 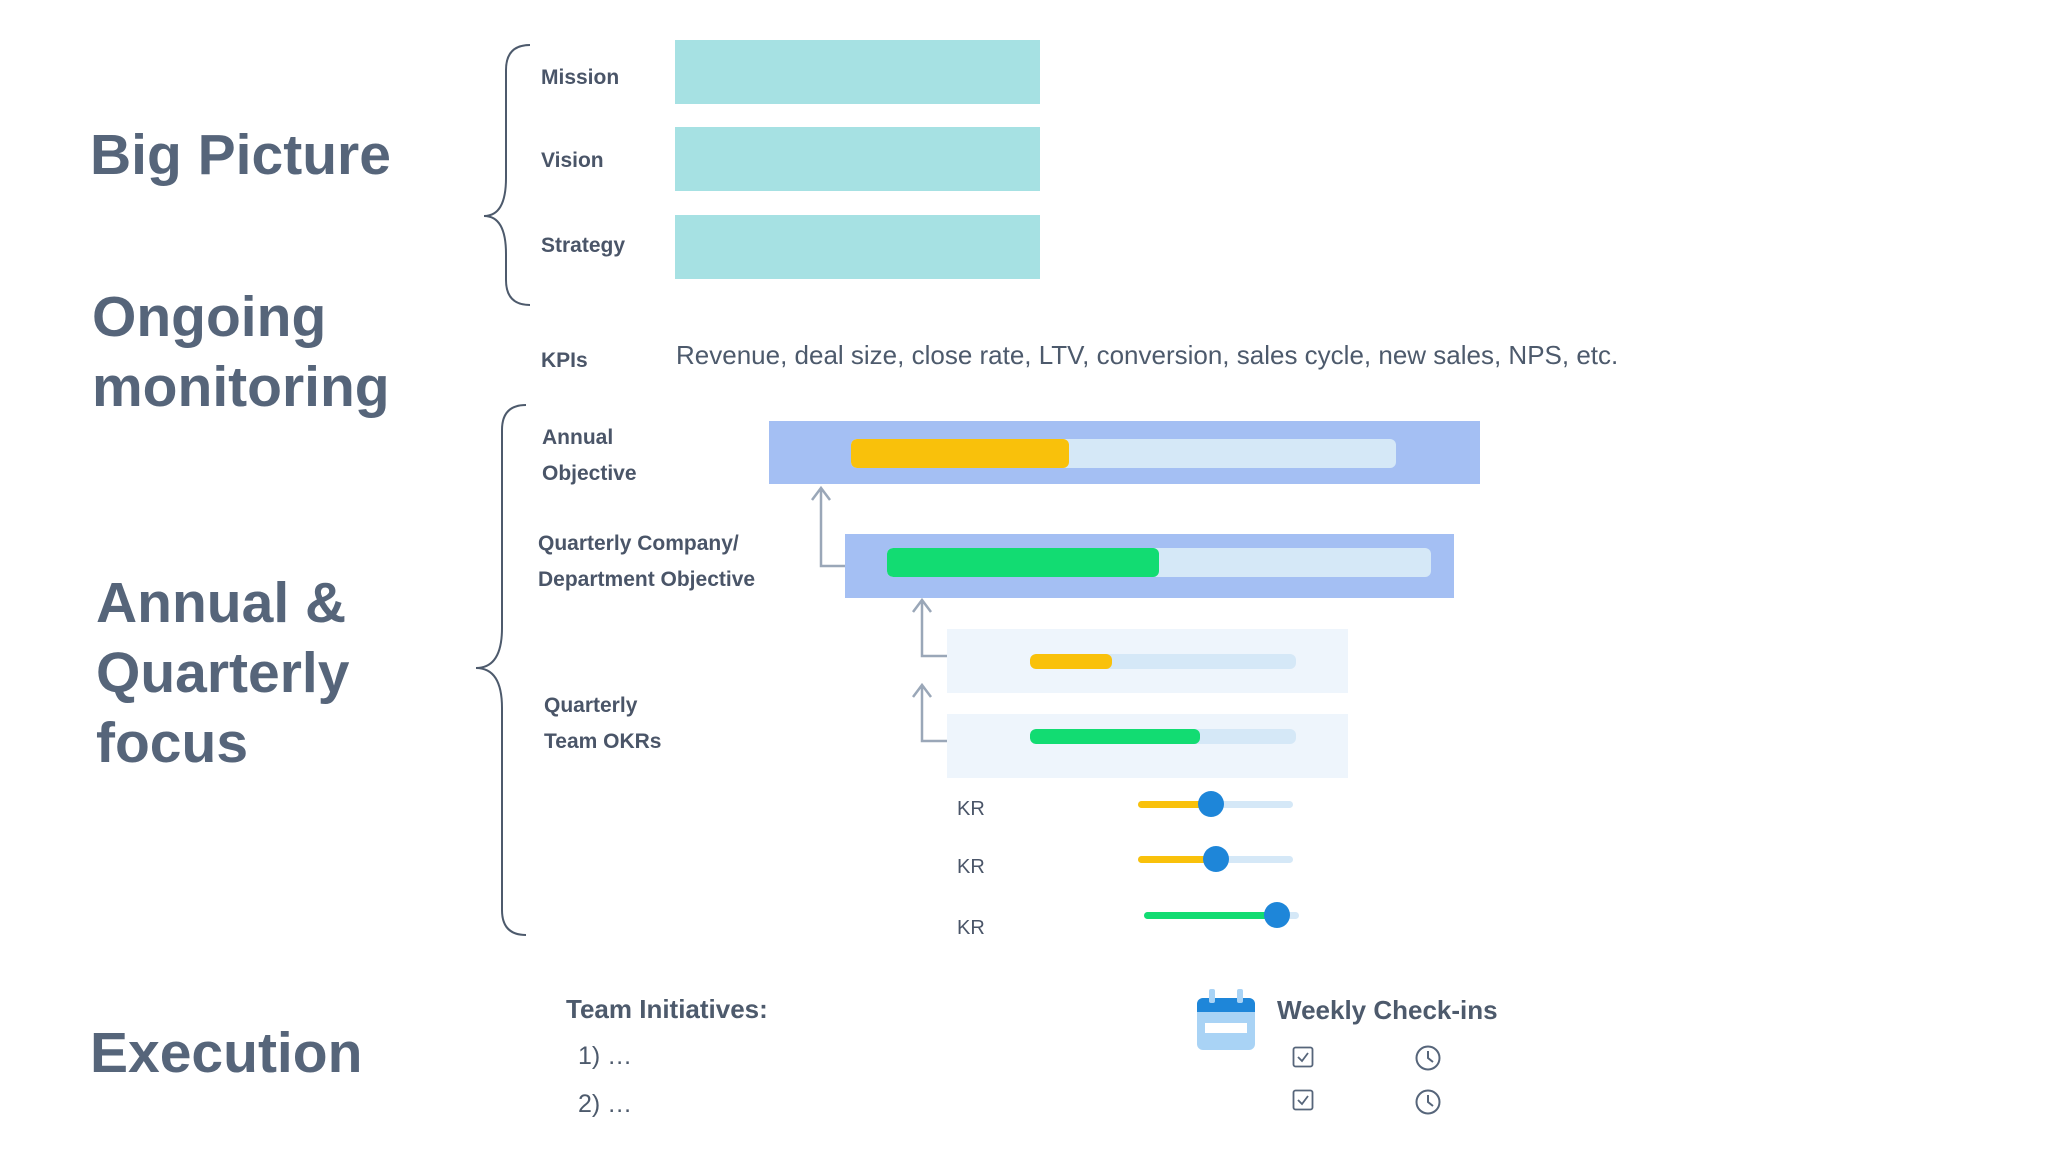 What do you see at coordinates (857, 247) in the screenshot?
I see `strategy-box` at bounding box center [857, 247].